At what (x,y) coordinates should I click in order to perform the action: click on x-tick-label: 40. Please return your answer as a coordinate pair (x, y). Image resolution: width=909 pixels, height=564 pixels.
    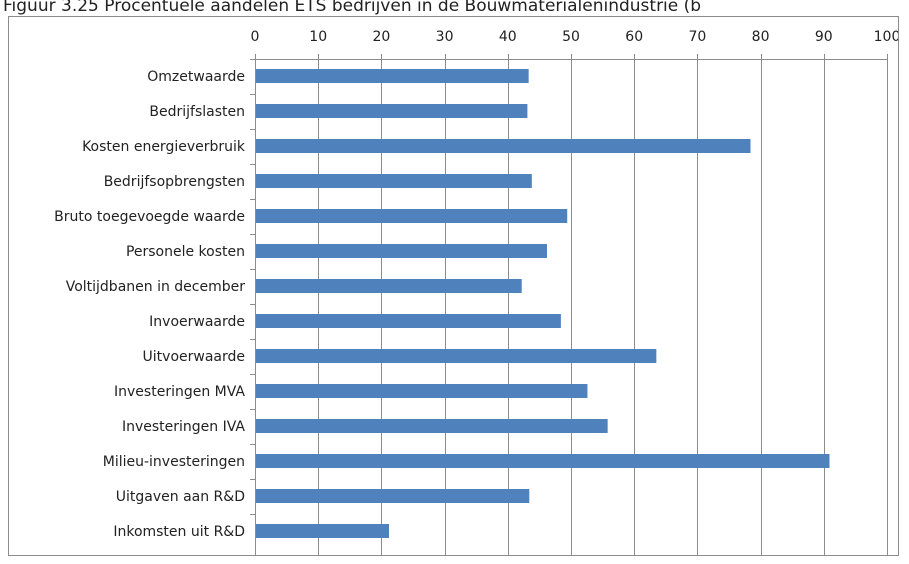
    Looking at the image, I should click on (508, 37).